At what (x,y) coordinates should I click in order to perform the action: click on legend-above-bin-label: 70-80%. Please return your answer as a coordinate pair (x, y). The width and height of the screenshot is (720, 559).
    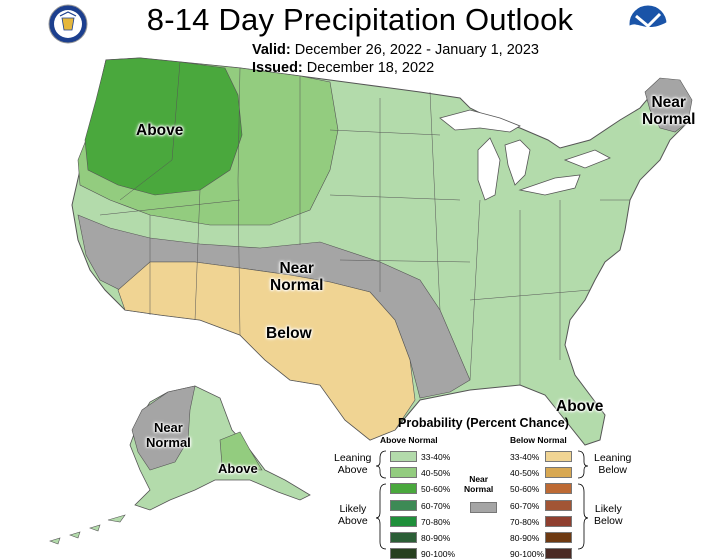
    Looking at the image, I should click on (436, 521).